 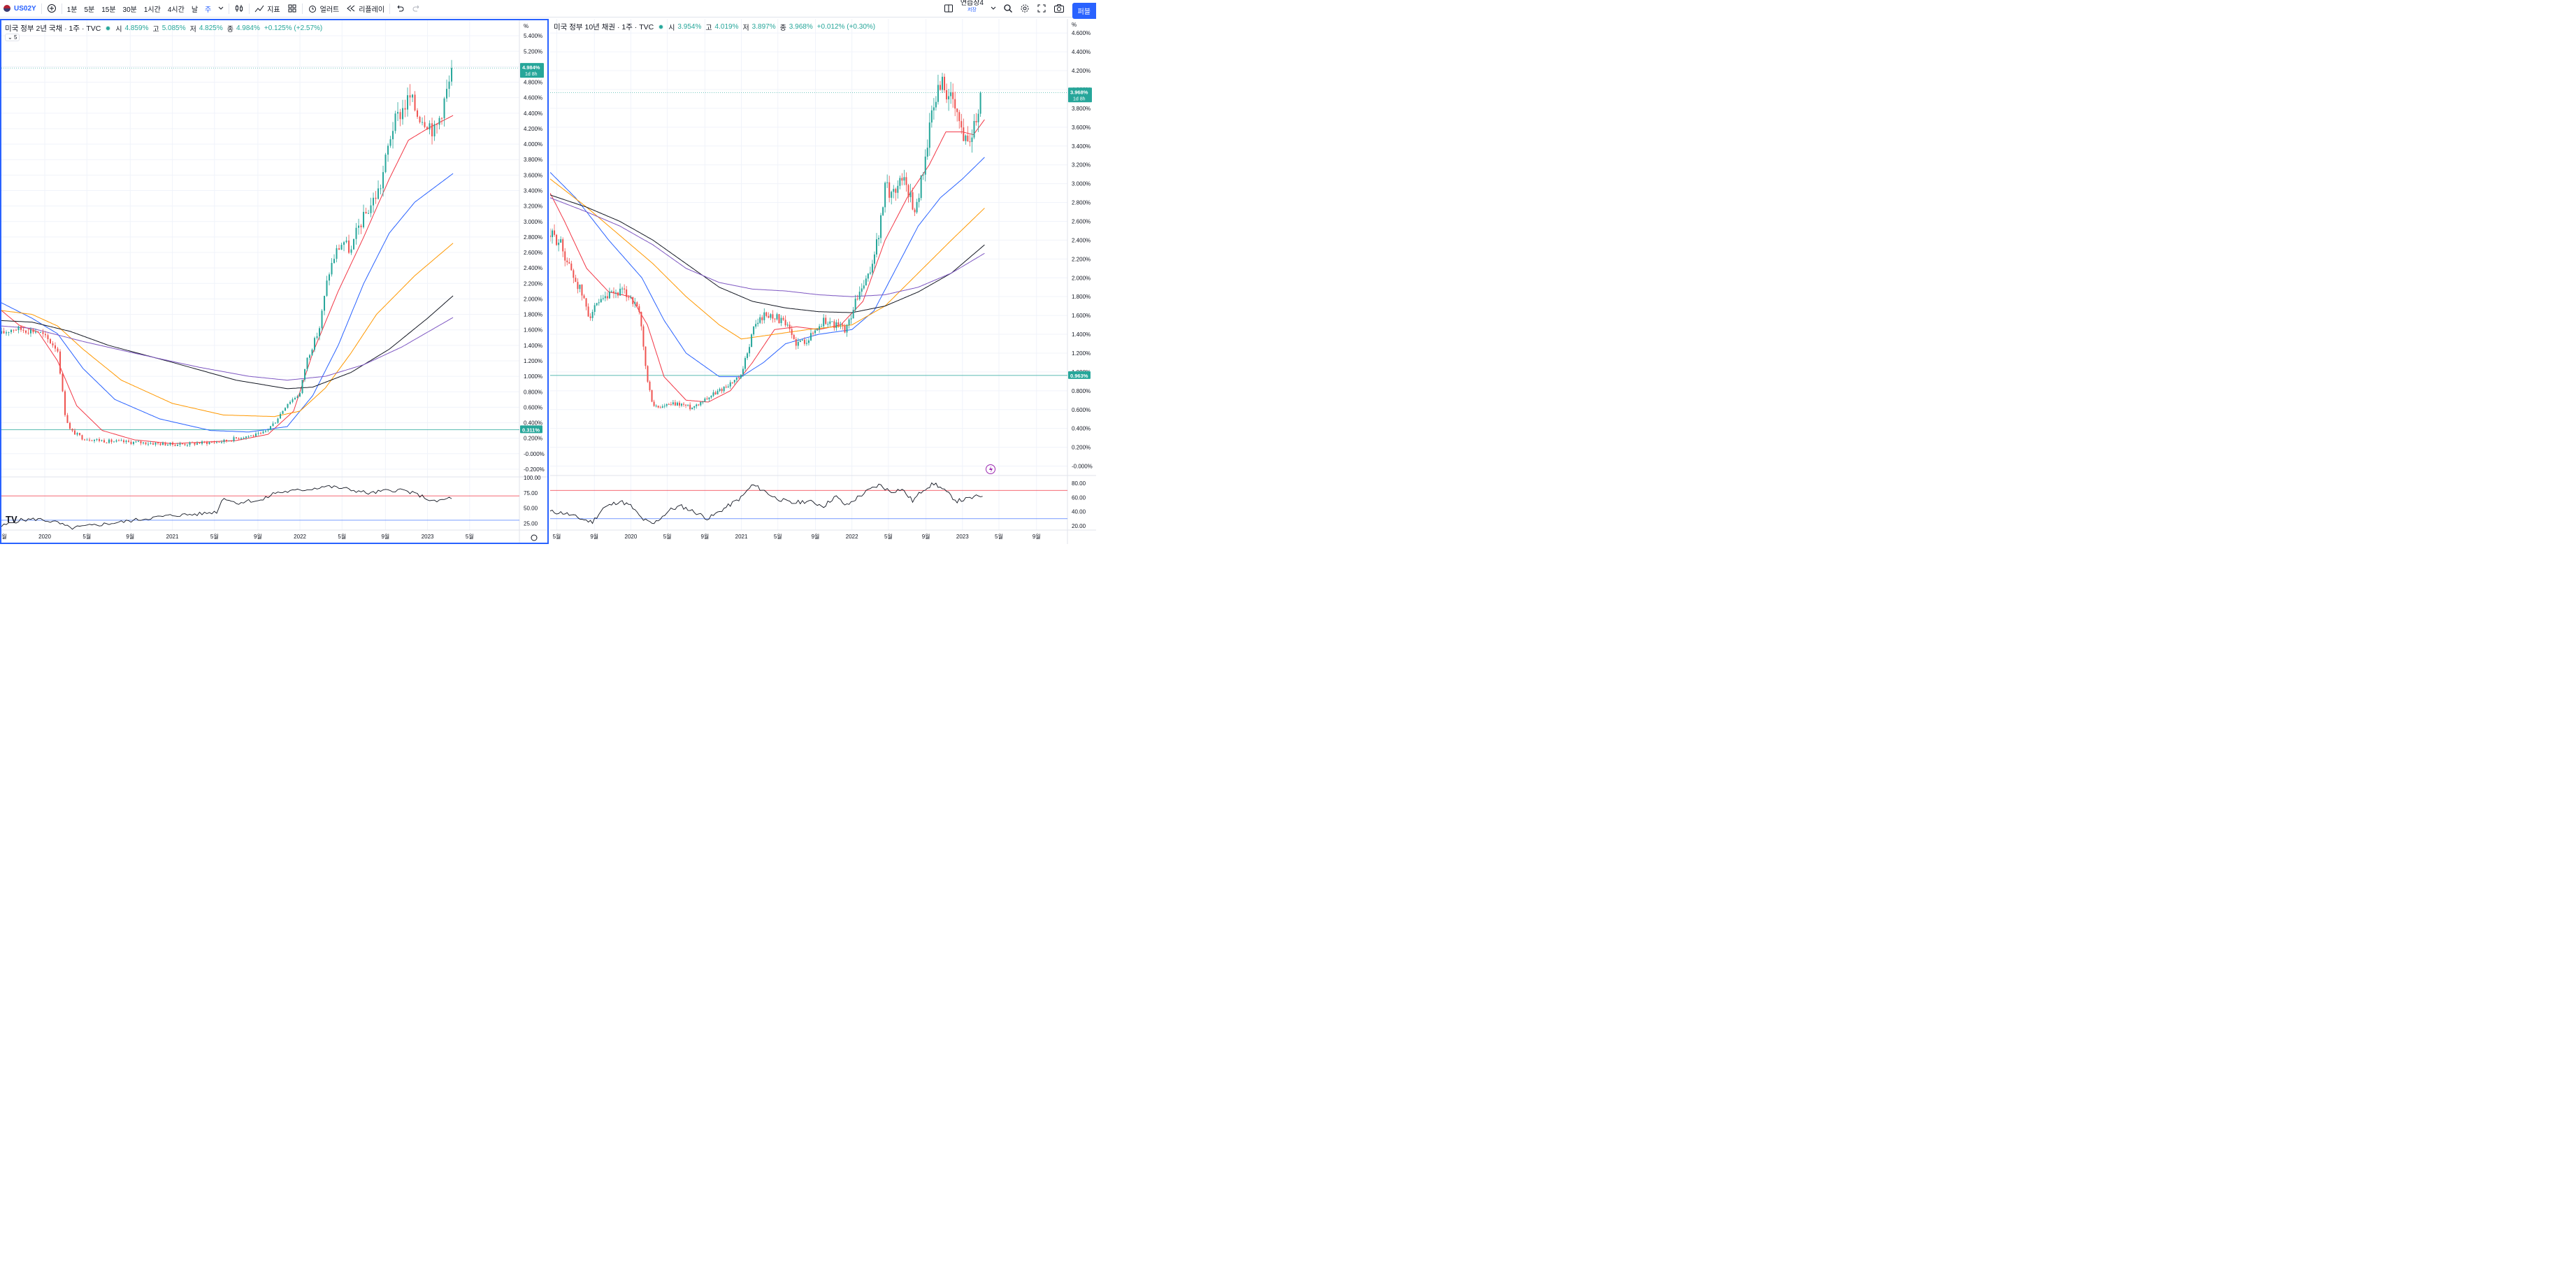 I want to click on interval-5m: 5분, so click(x=89, y=10).